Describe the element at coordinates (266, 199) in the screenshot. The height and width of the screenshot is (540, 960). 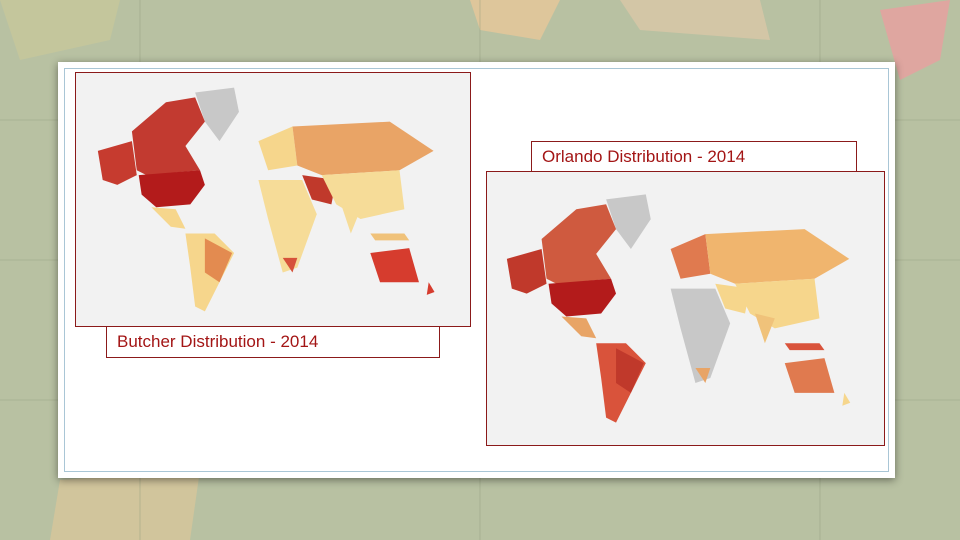
I see `world-map` at that location.